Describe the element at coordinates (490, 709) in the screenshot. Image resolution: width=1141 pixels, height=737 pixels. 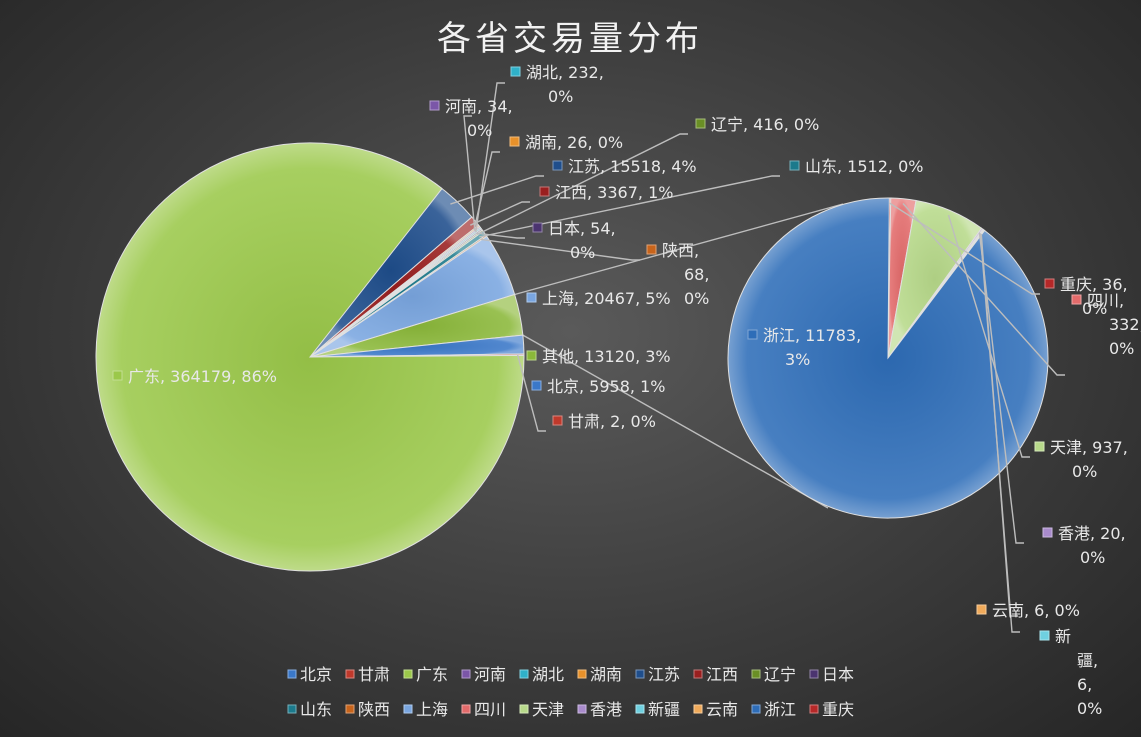
I see `legend-label: 四川` at that location.